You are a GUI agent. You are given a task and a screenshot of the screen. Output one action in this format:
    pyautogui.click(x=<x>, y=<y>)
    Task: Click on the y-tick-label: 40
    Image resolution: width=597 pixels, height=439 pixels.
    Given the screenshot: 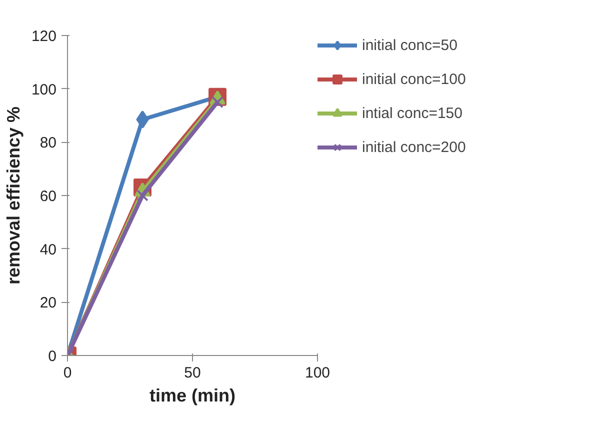 What is the action you would take?
    pyautogui.click(x=48, y=249)
    